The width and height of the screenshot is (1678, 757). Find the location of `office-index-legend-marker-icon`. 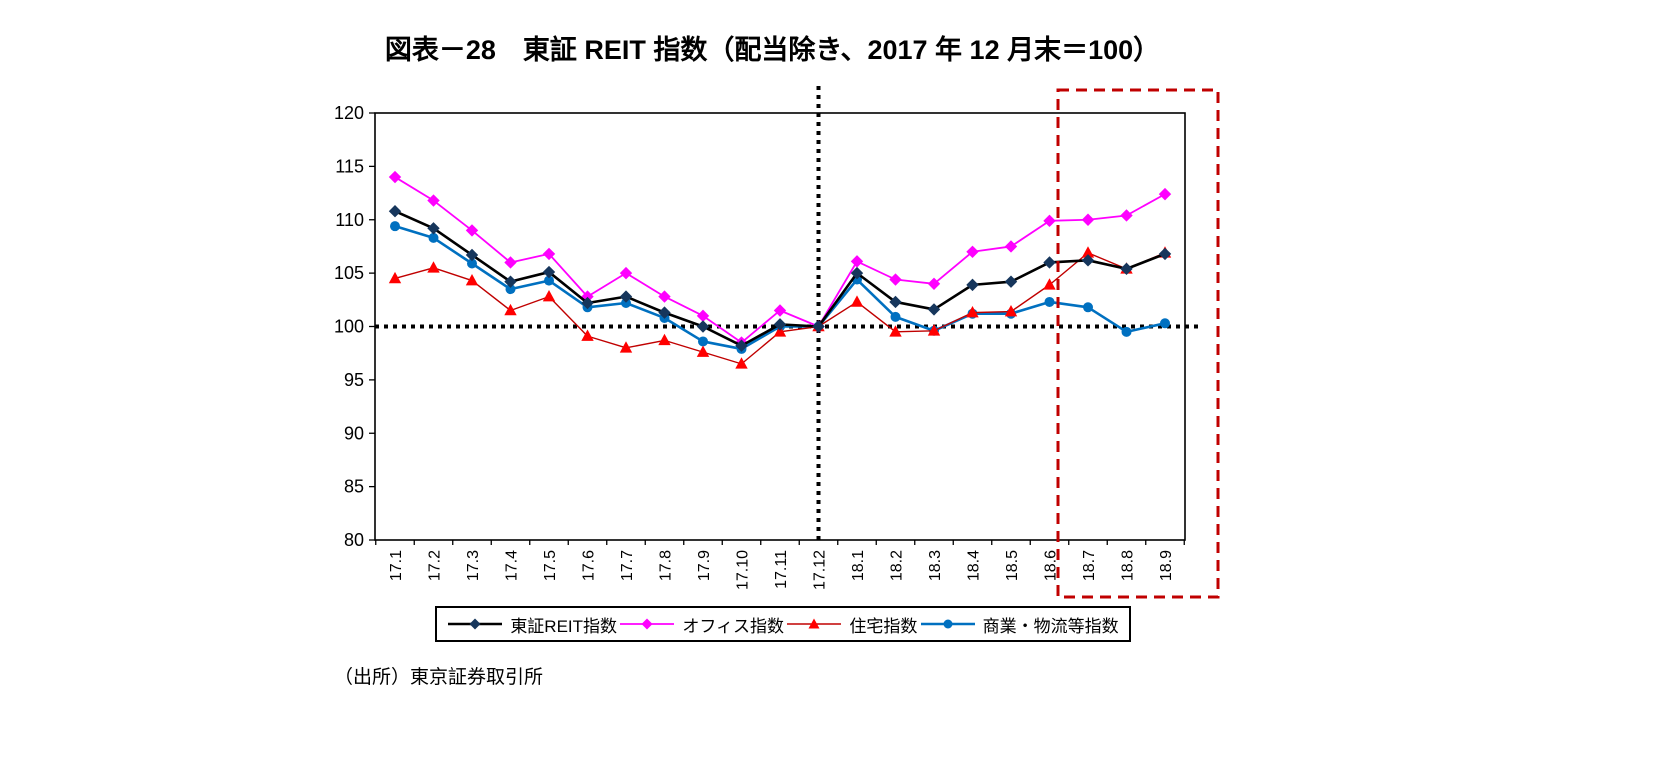

office-index-legend-marker-icon is located at coordinates (647, 624).